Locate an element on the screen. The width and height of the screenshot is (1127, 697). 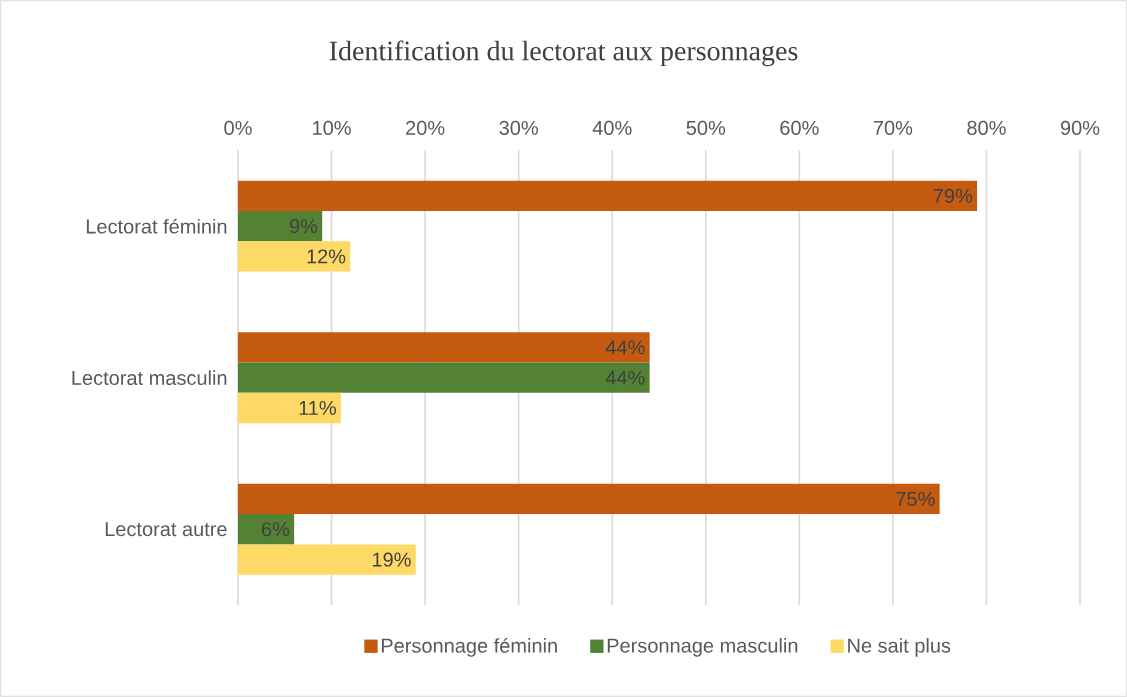
chart-title: Identification du lectorat aux personnages is located at coordinates (563, 53).